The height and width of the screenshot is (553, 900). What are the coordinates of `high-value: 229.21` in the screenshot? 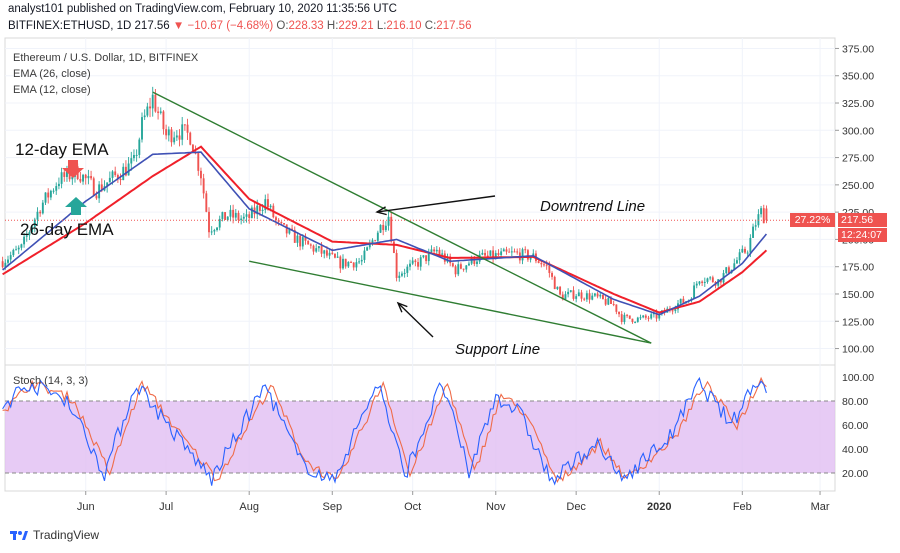 It's located at (356, 26).